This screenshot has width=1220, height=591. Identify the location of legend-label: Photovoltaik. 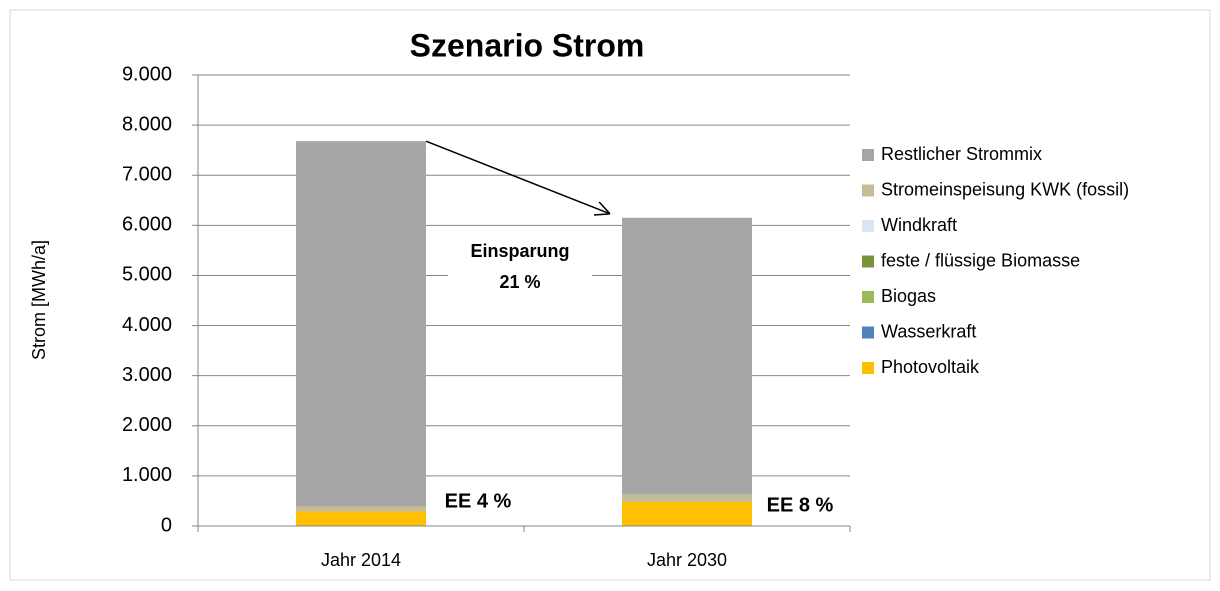
(930, 367).